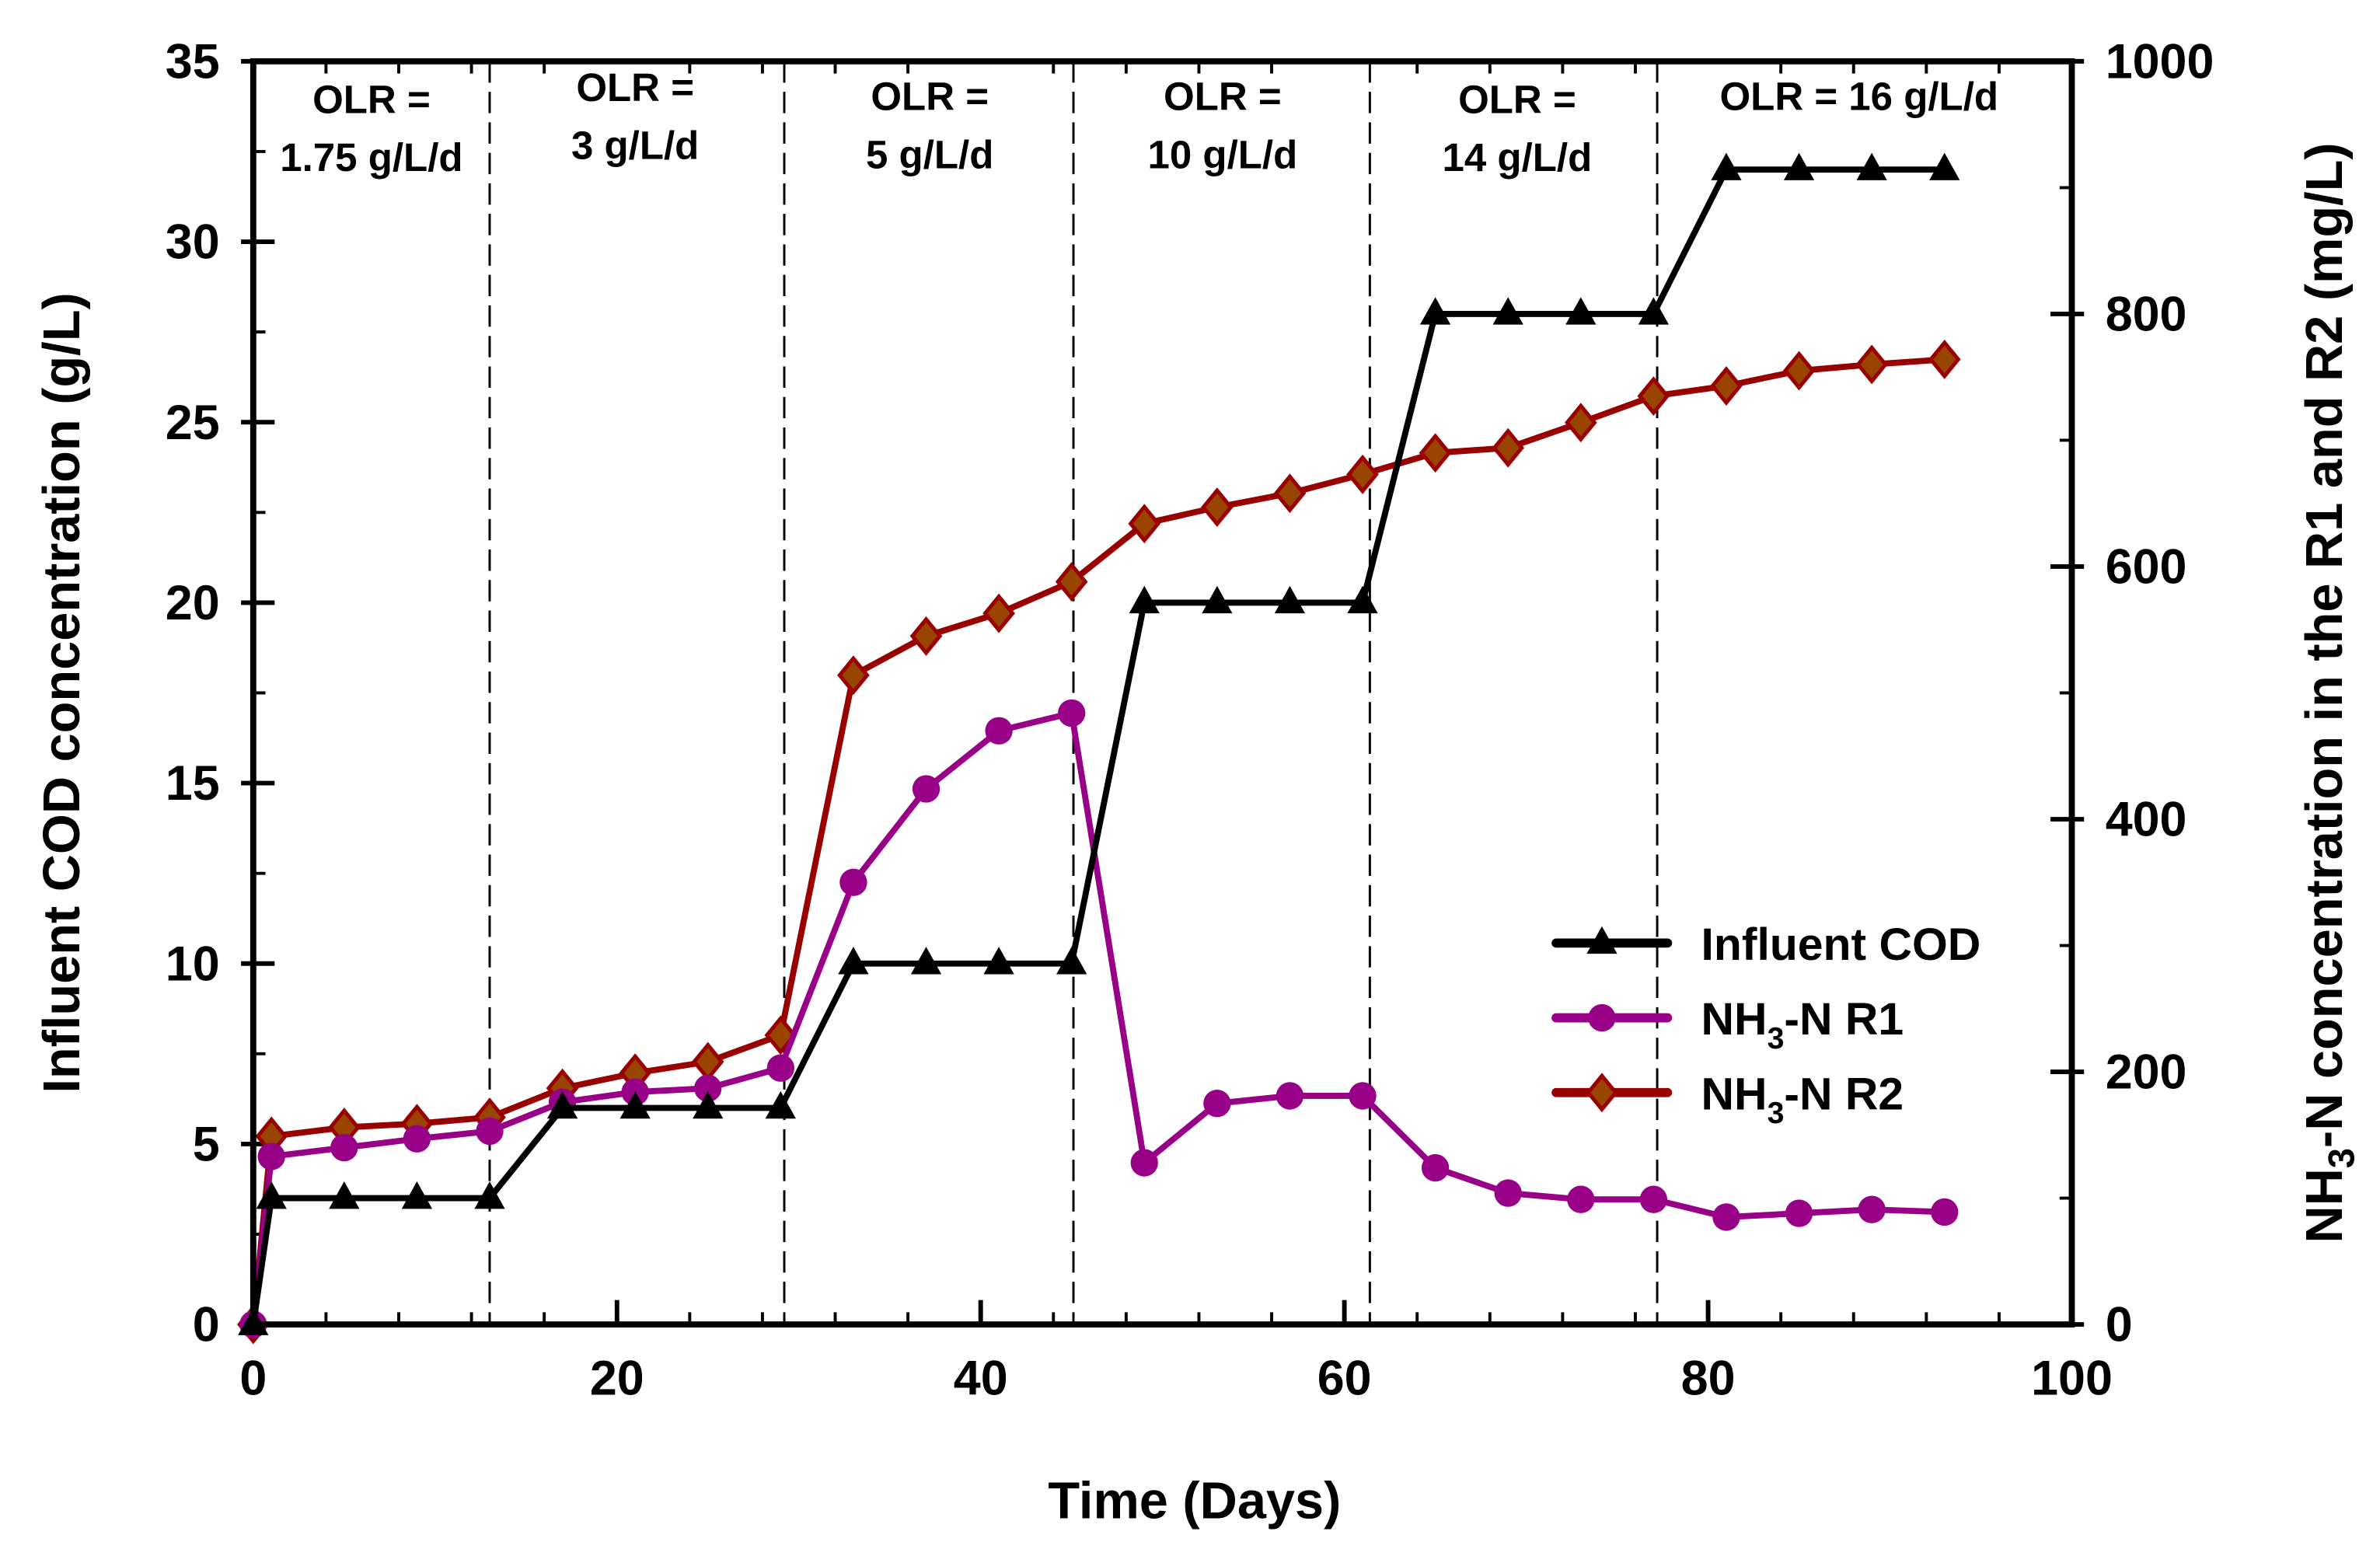 This screenshot has width=2380, height=1549. Describe the element at coordinates (193, 783) in the screenshot. I see `y-left-tick-label: 15` at that location.